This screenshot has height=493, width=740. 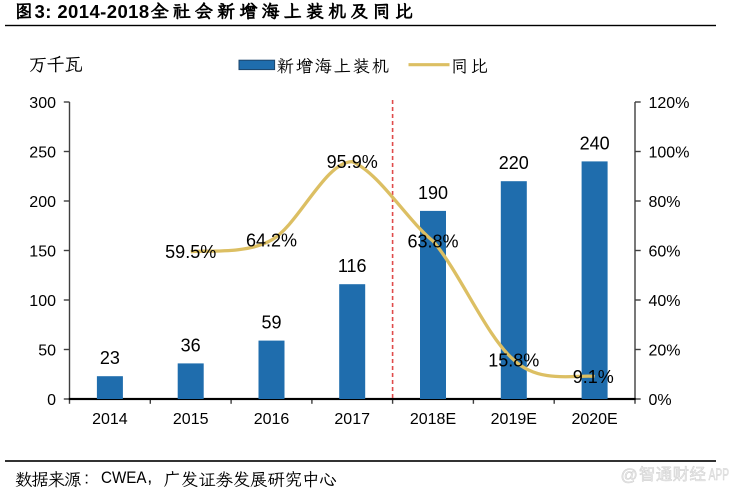 I want to click on svg-text: 250, so click(x=42, y=152).